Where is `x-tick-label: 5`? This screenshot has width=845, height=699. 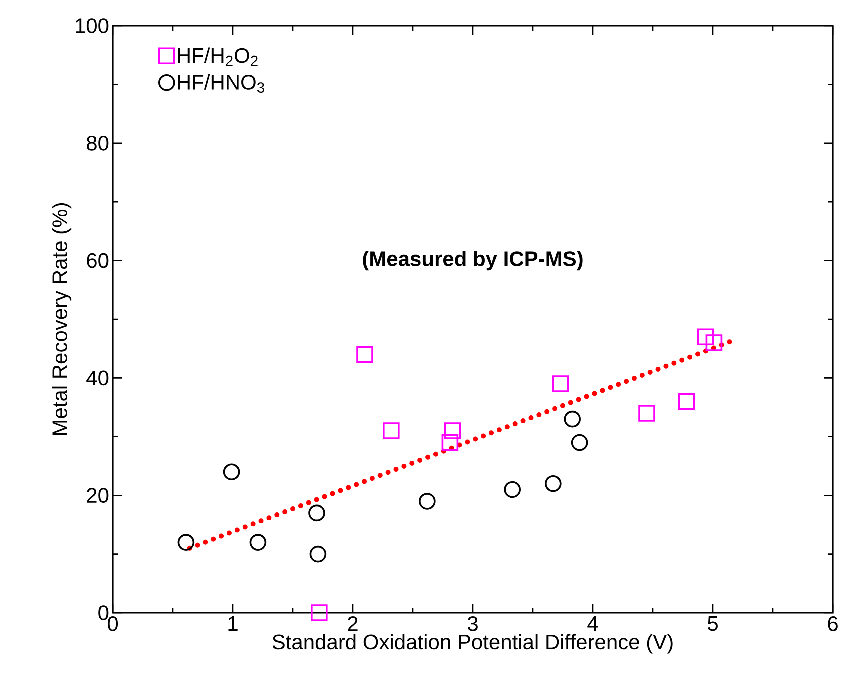
x-tick-label: 5 is located at coordinates (713, 624).